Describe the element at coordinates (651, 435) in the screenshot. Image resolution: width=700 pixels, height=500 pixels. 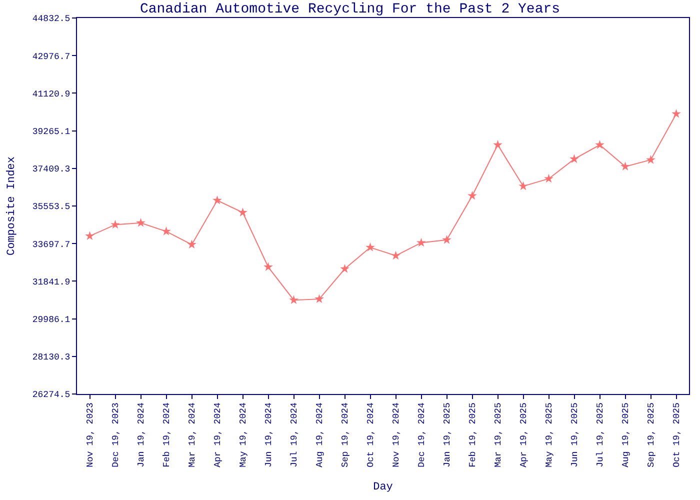
I see `x-tick-label: Sep 19, 2025` at that location.